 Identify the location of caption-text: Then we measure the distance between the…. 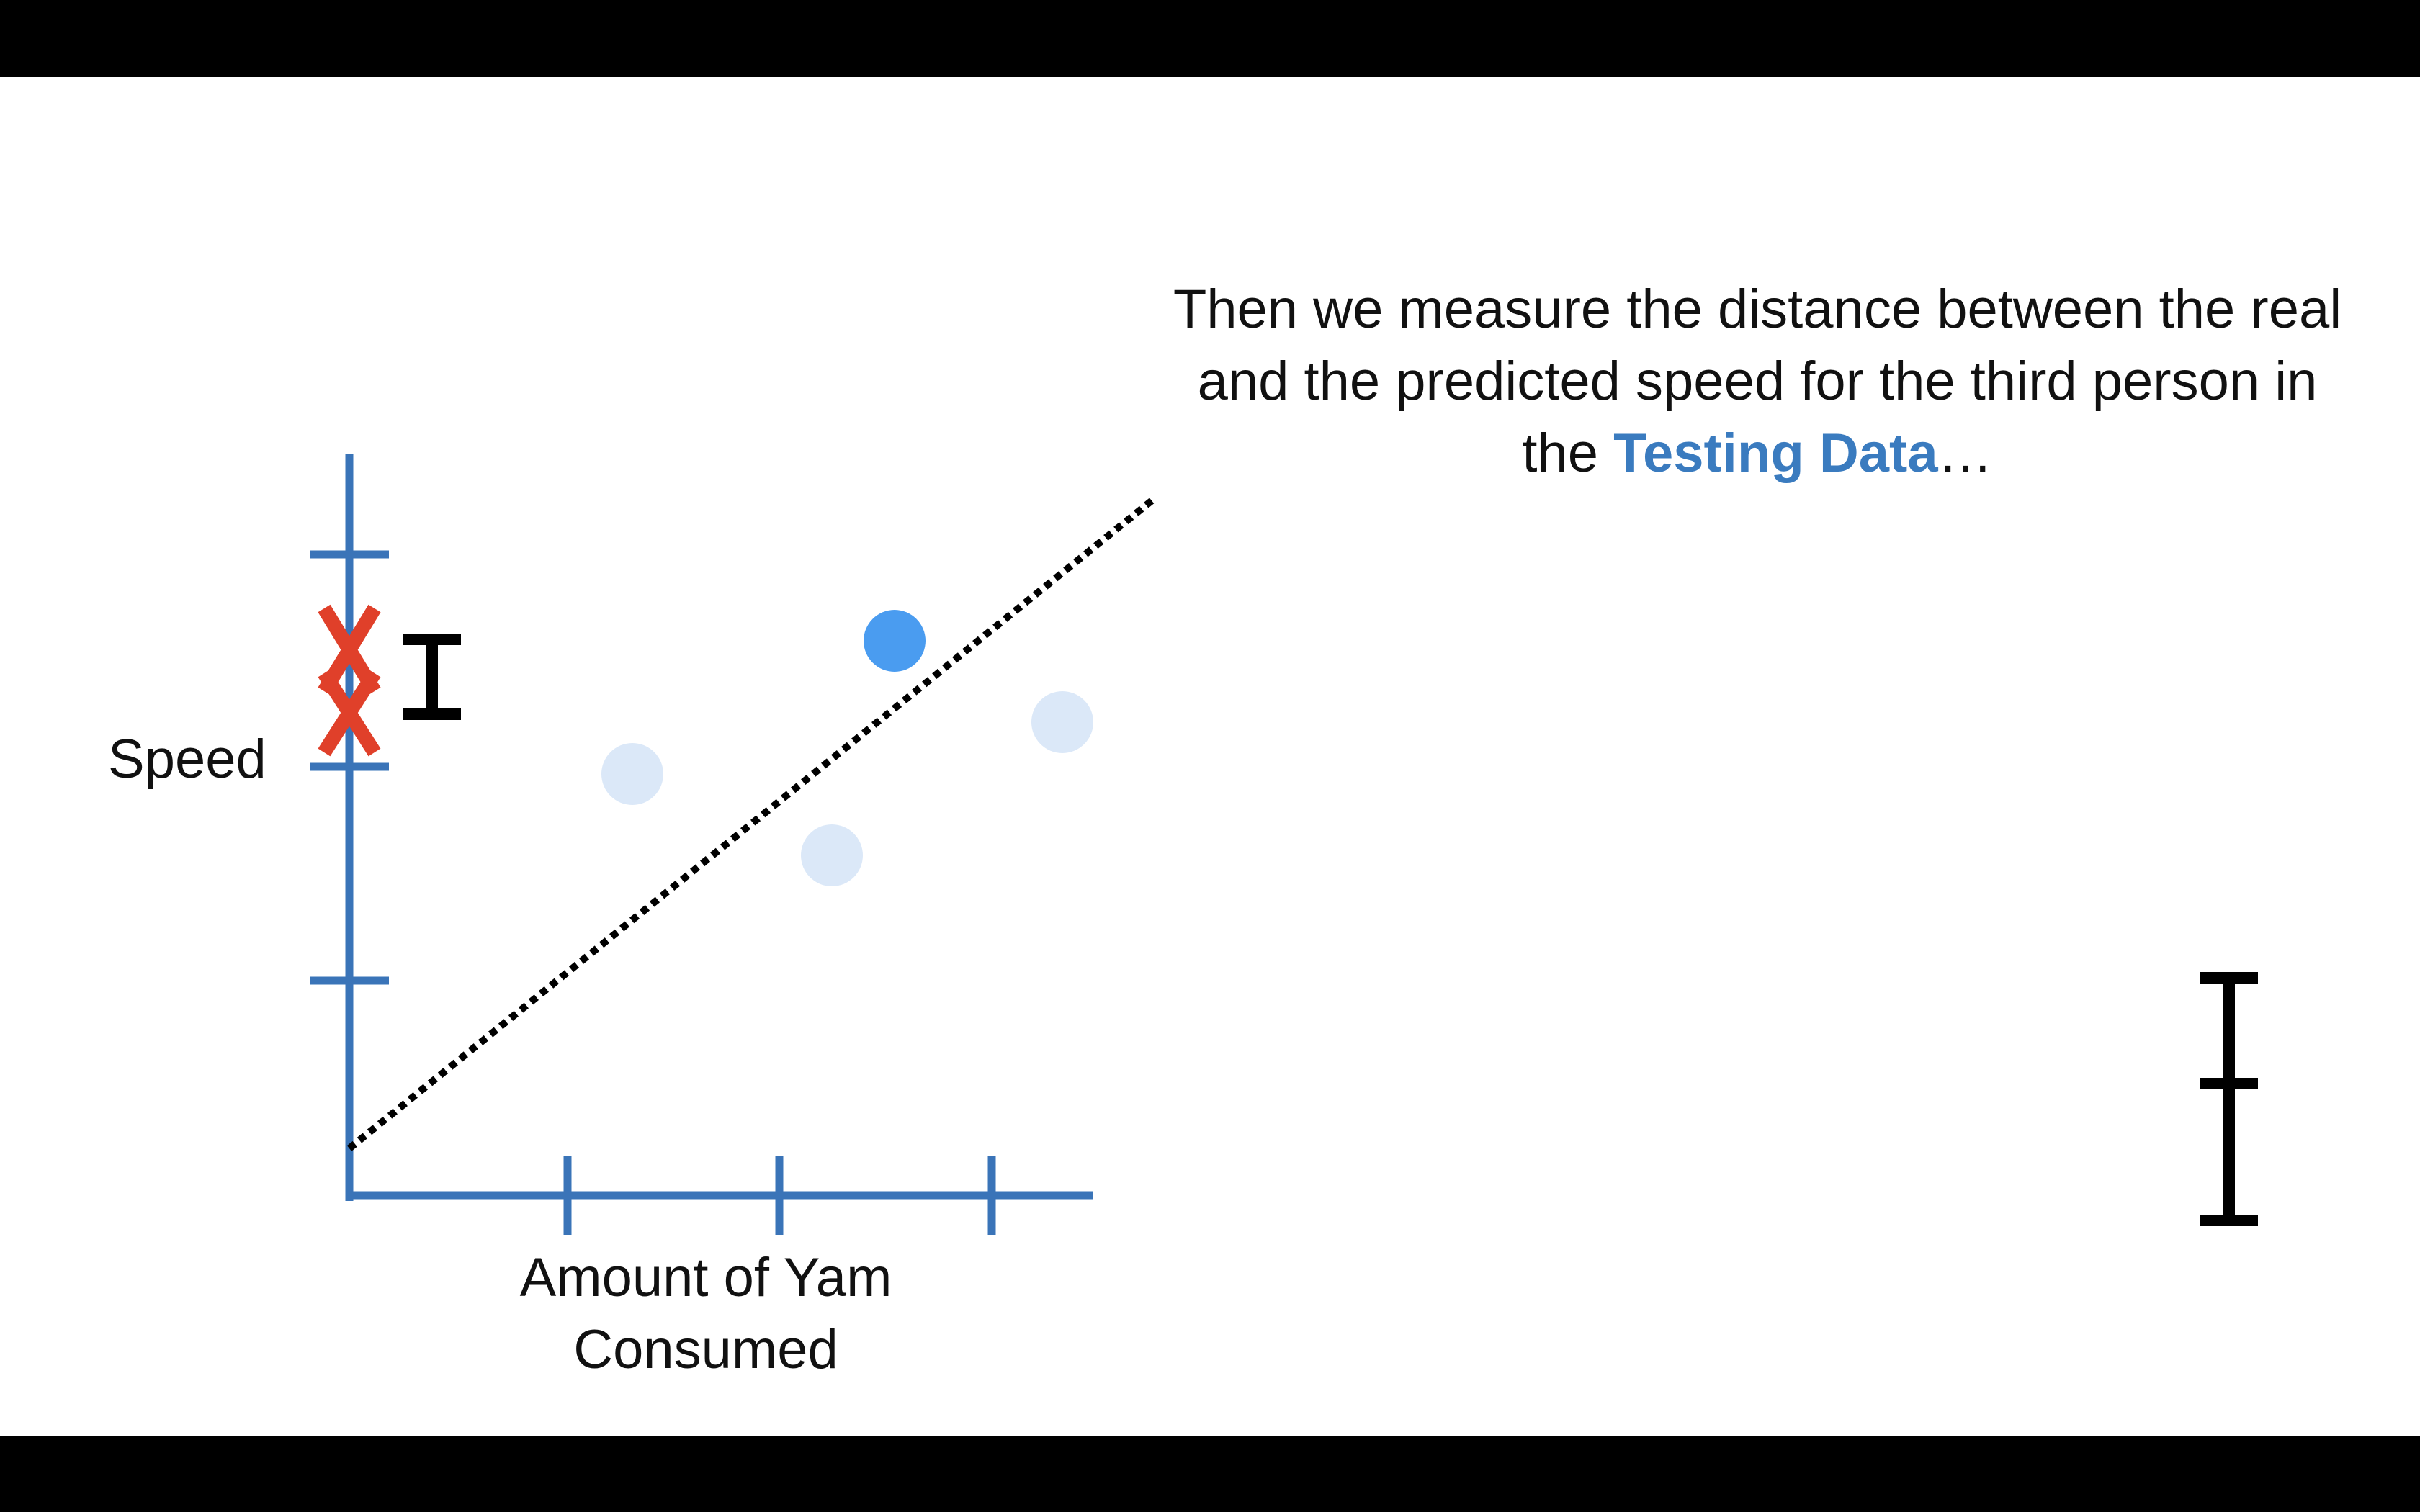
(1757, 381).